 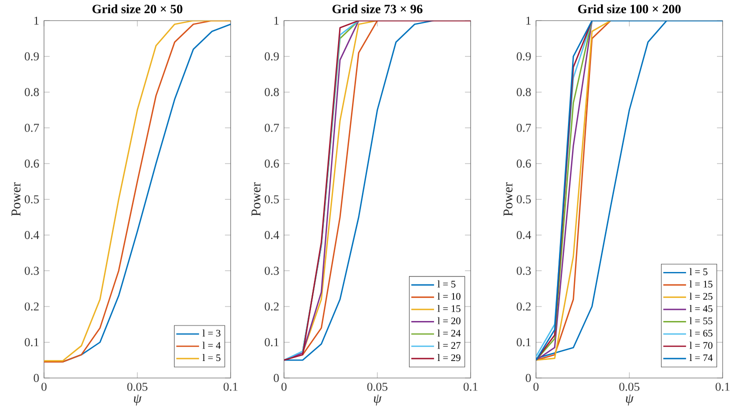 I want to click on legend-label: l = 70, so click(x=701, y=345).